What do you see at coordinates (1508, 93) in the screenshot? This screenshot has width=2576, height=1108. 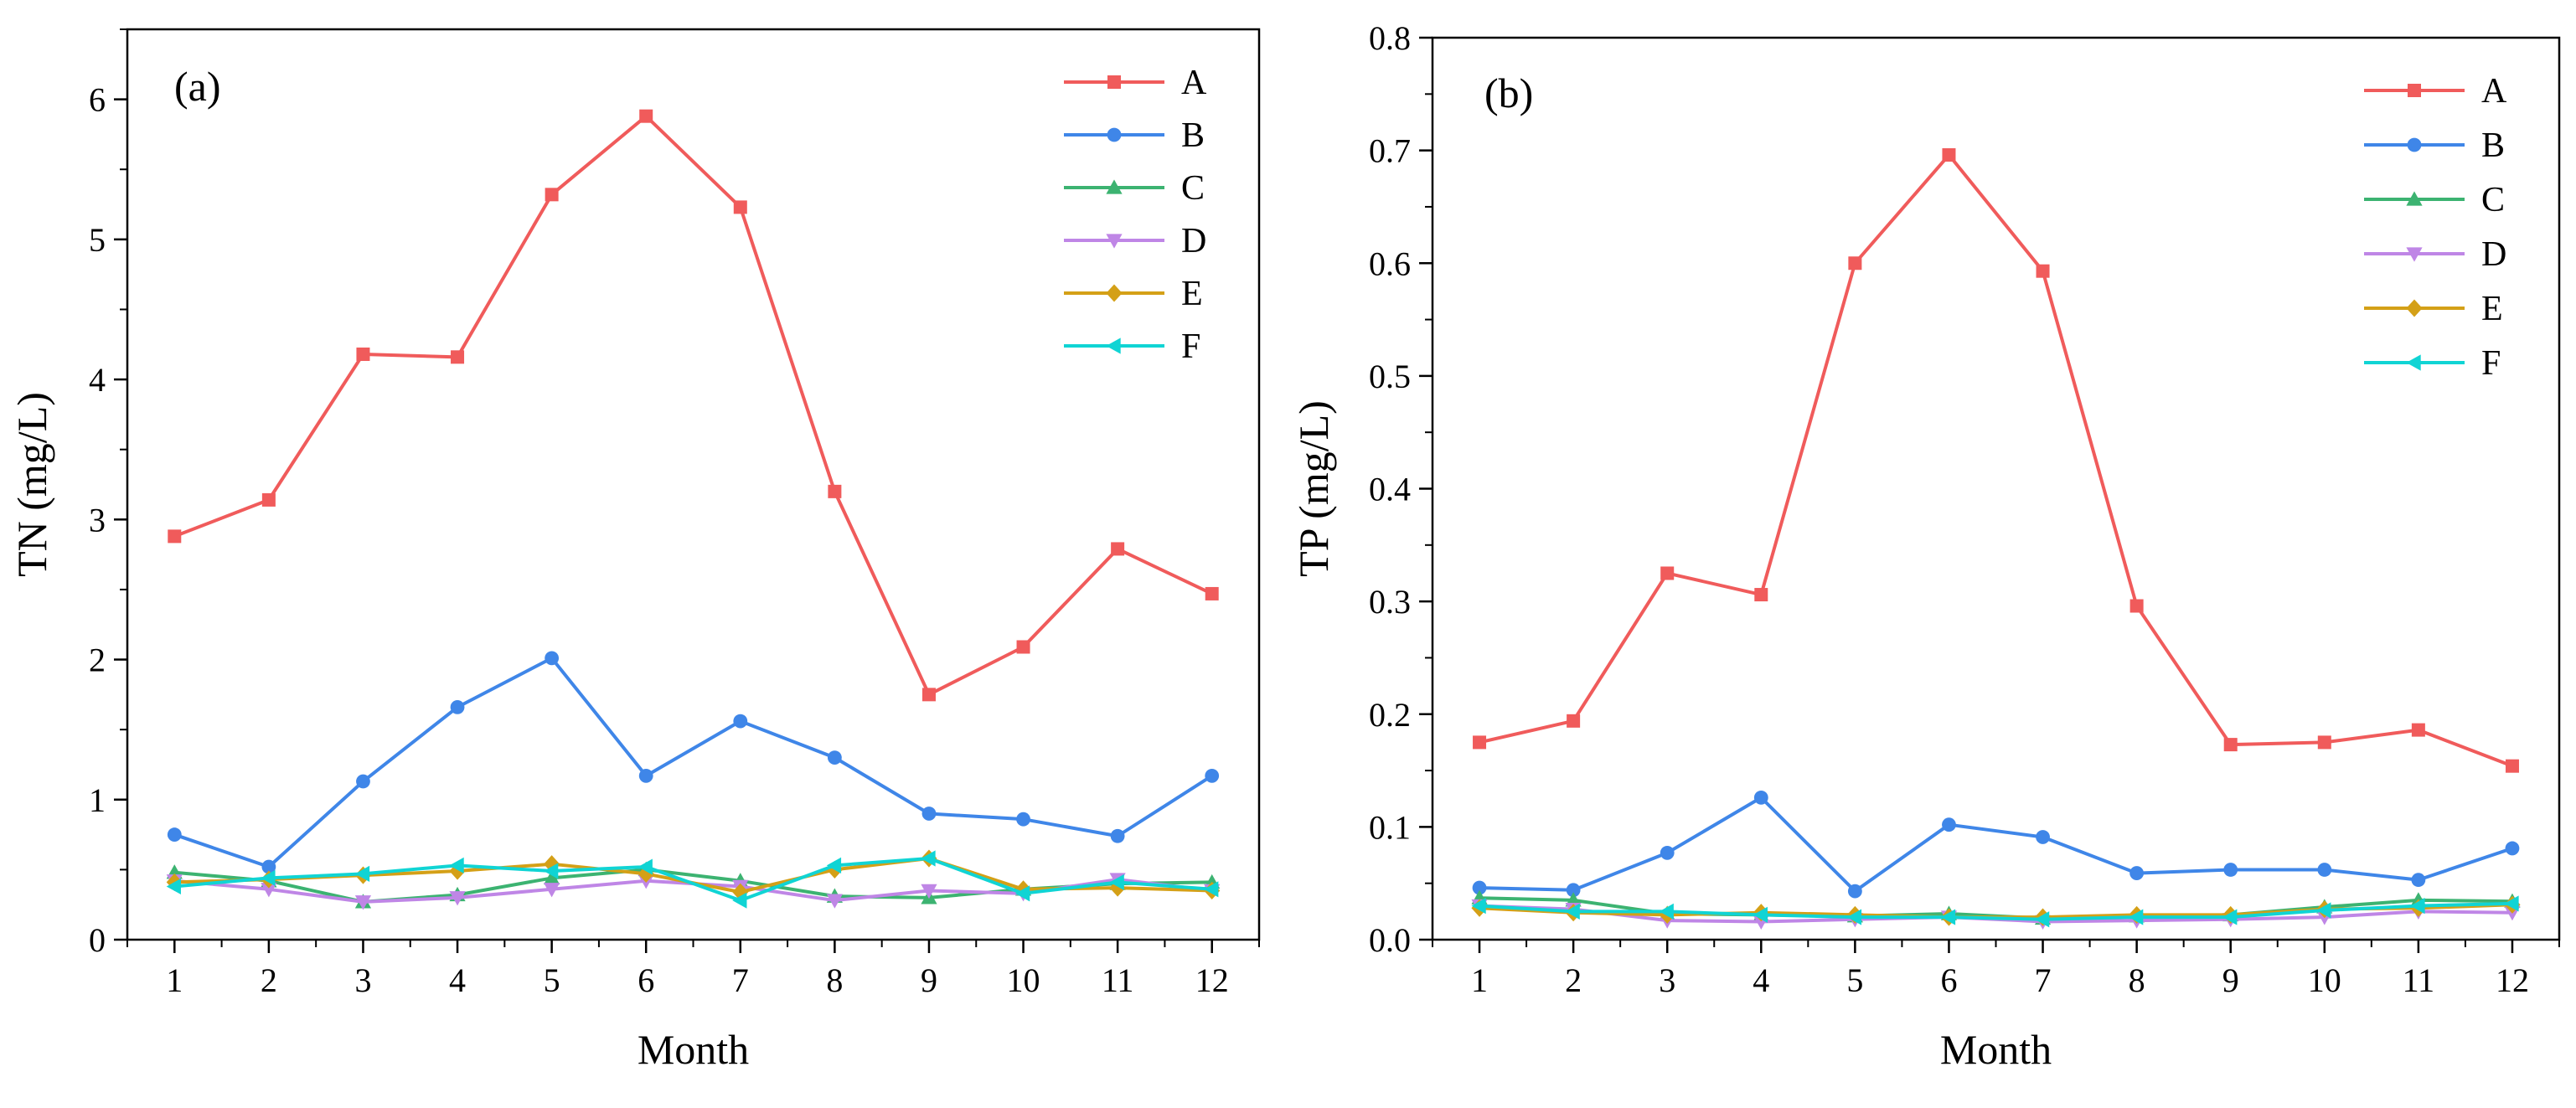 I see `panel-label-b: (b)` at bounding box center [1508, 93].